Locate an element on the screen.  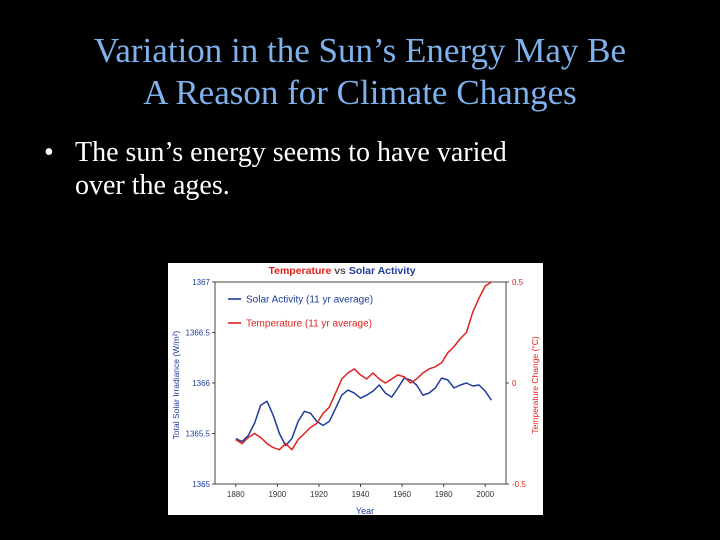
left-y-ticks: 1365 1365.5 1366 1366.5 1367 is located at coordinates (200, 383).